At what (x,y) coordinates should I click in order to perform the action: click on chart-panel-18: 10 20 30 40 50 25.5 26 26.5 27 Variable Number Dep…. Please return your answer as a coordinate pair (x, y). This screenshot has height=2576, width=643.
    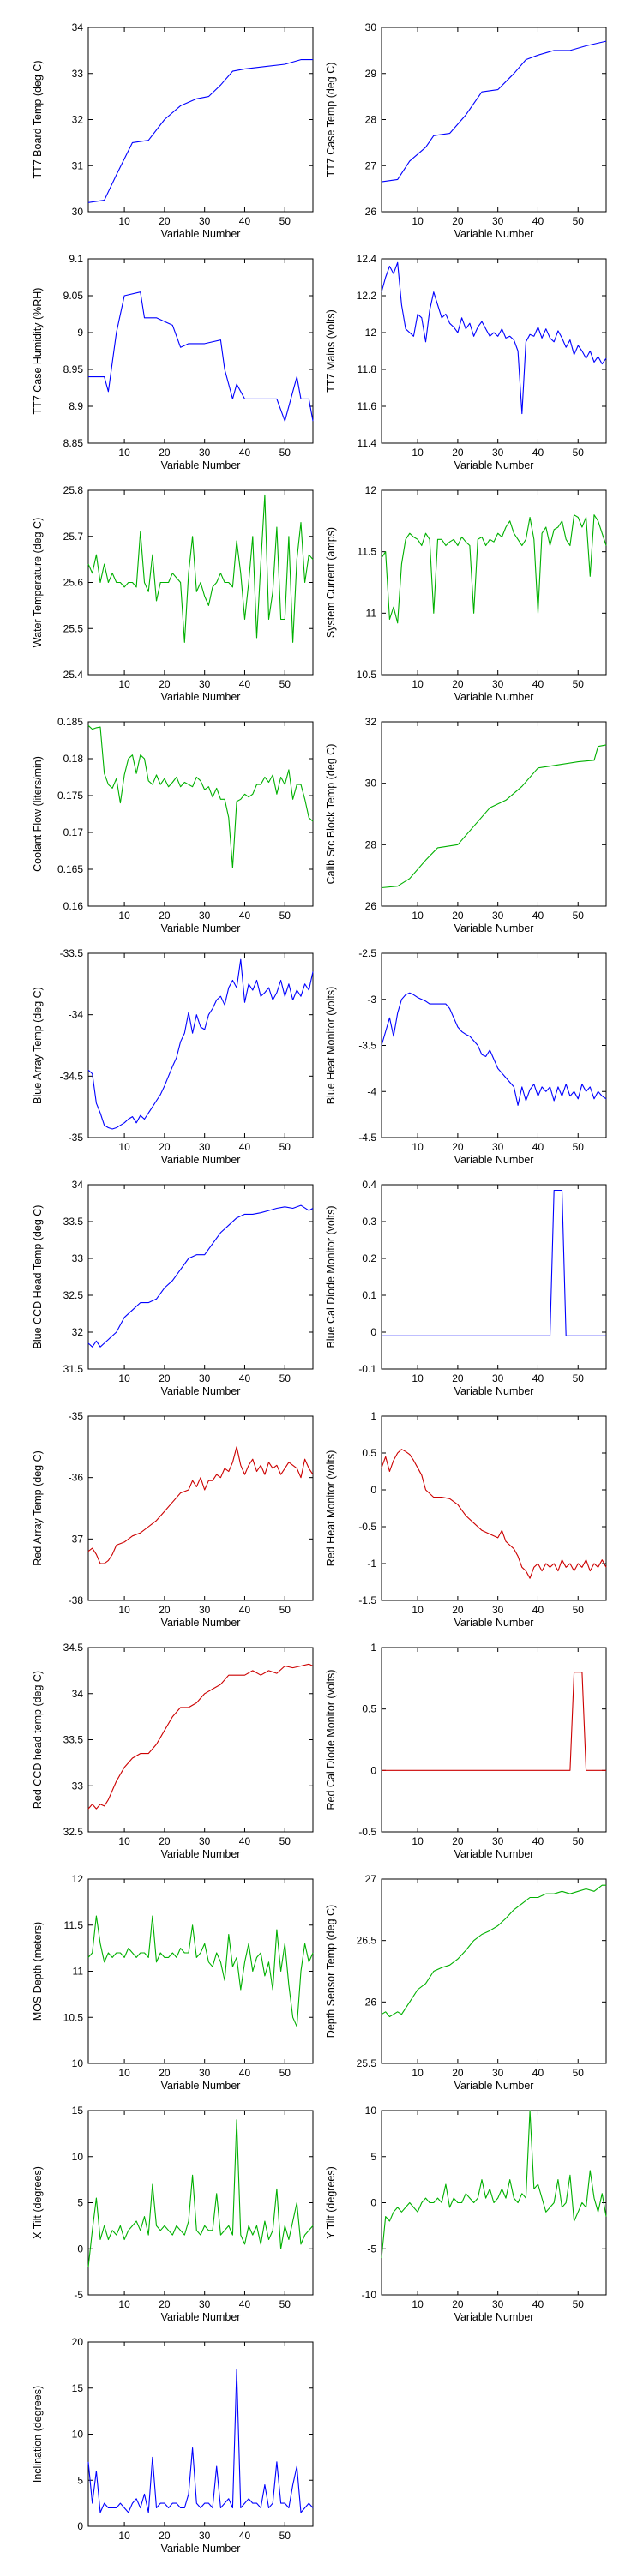
    Looking at the image, I should click on (466, 1982).